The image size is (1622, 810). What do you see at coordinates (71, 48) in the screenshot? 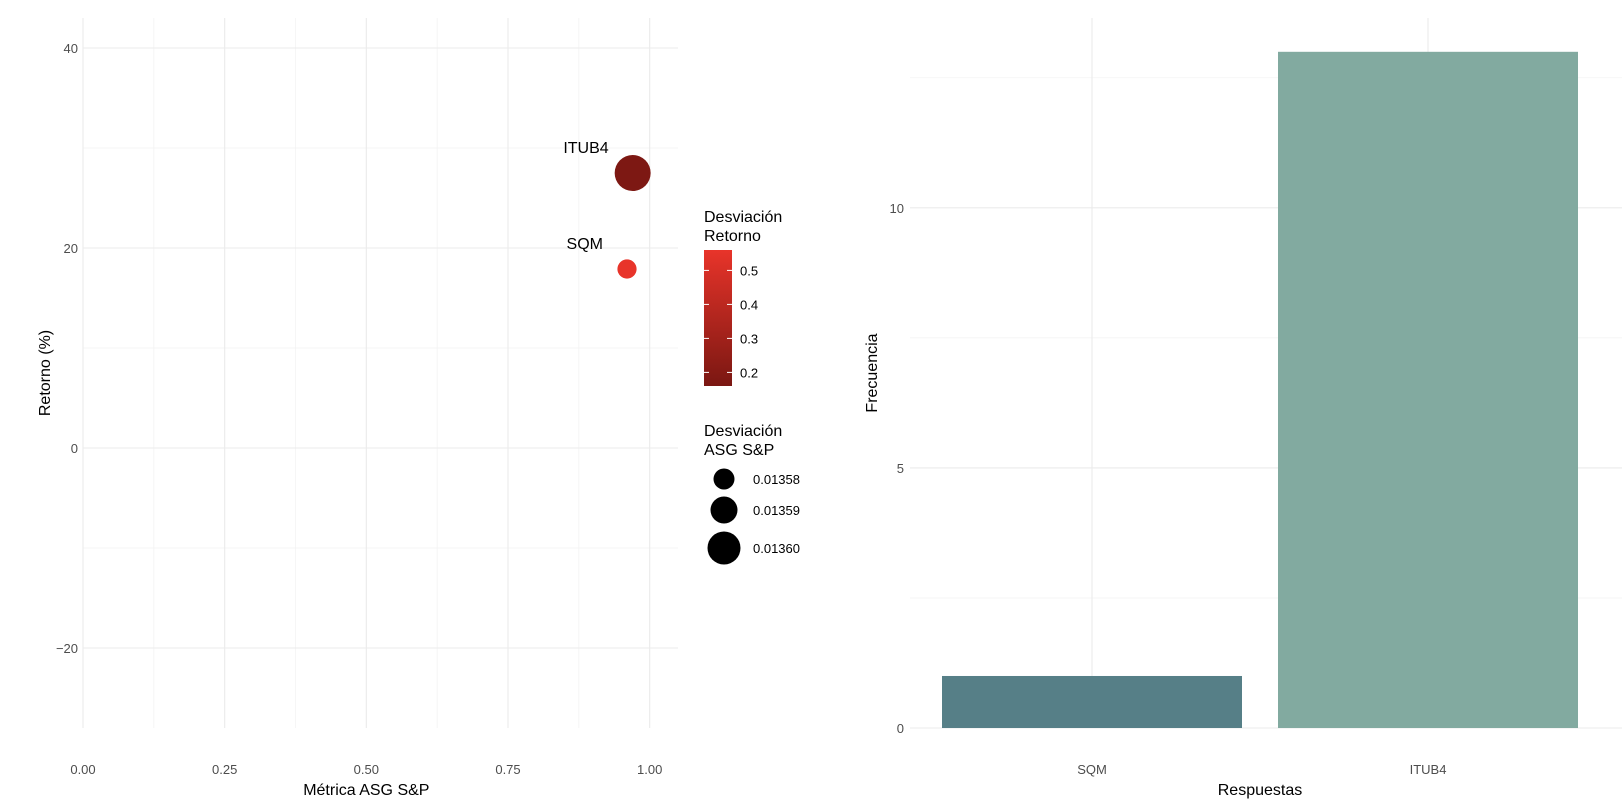
I see `scatter-y-tick-label: 40` at bounding box center [71, 48].